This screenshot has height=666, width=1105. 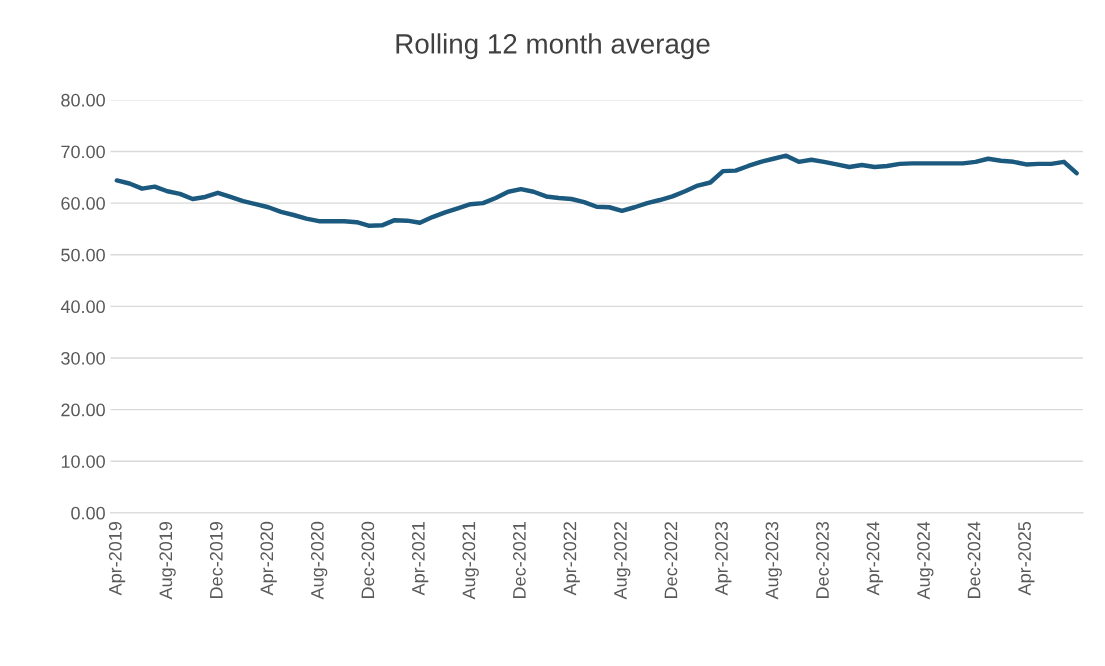 What do you see at coordinates (83, 152) in the screenshot?
I see `y-tick-label: 70.00` at bounding box center [83, 152].